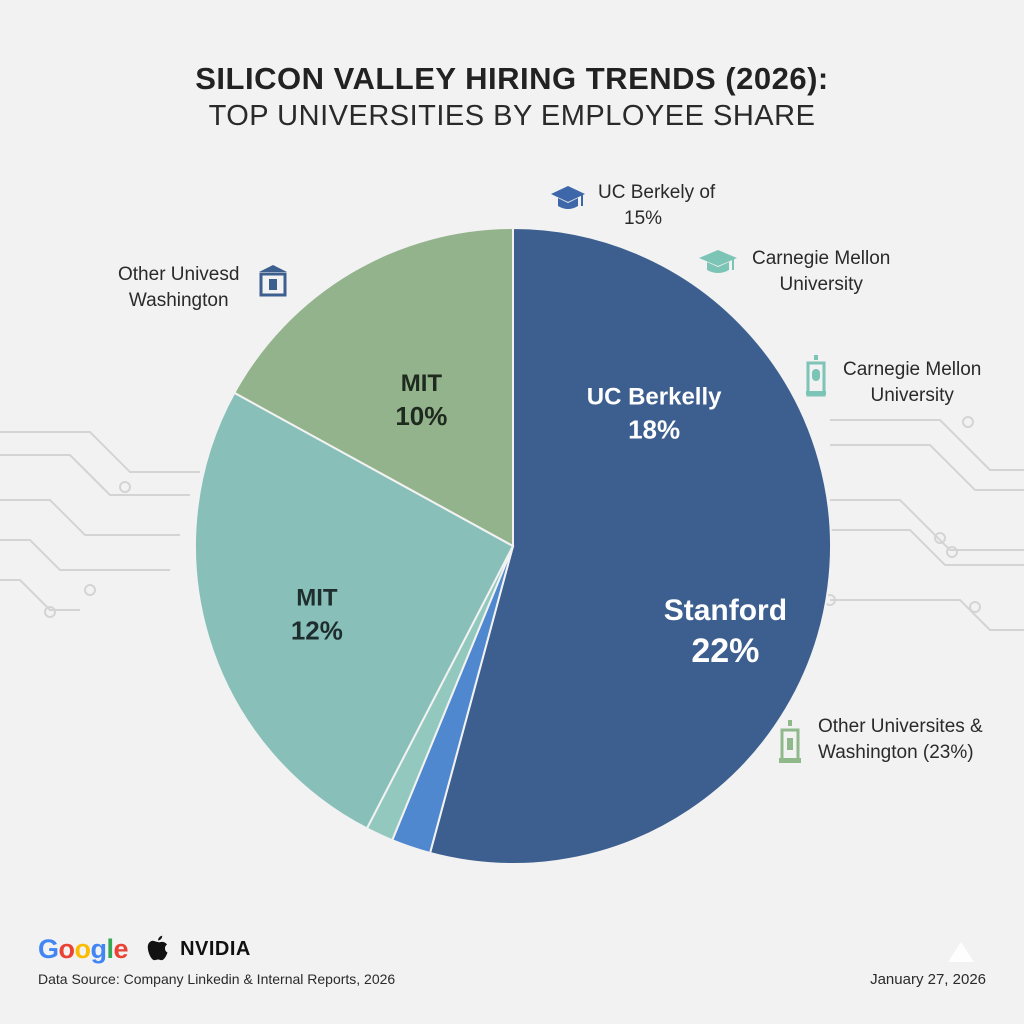 This screenshot has height=1024, width=1024. I want to click on callout-label: Other Universites &, so click(900, 726).